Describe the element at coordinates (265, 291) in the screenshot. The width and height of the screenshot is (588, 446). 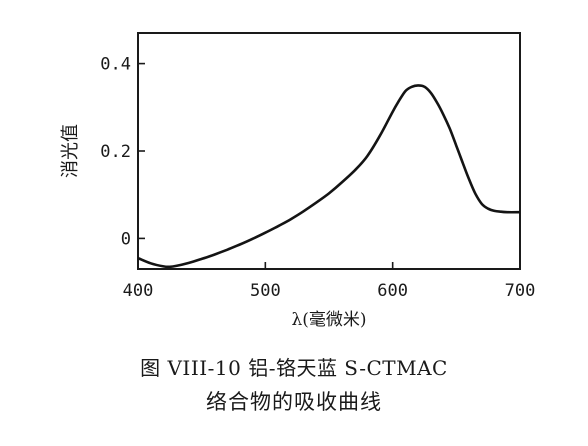
I see `x-tick-label-1: 500` at that location.